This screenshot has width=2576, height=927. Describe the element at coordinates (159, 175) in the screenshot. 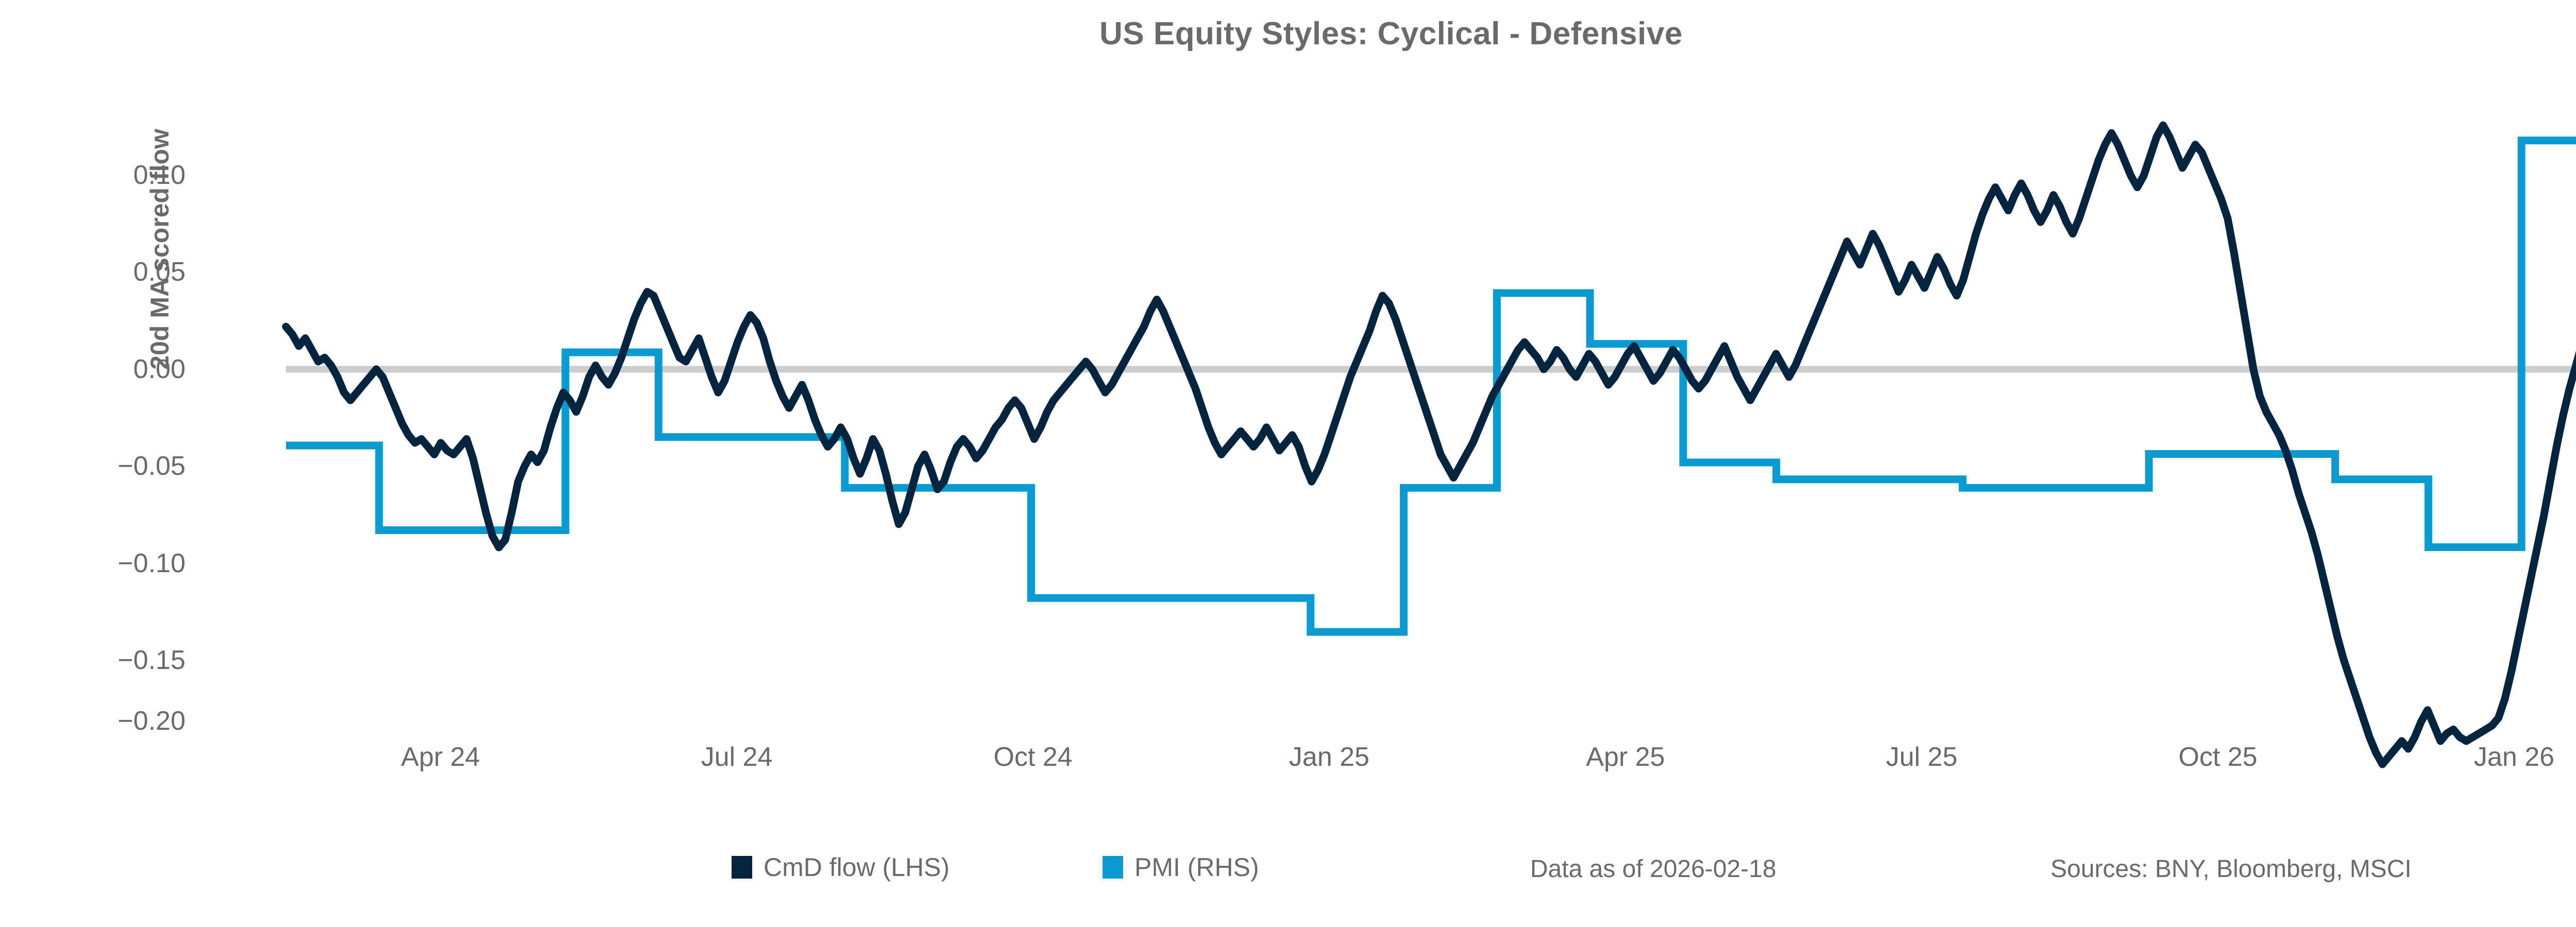

I see `y-tick-left-0: 0.10` at that location.